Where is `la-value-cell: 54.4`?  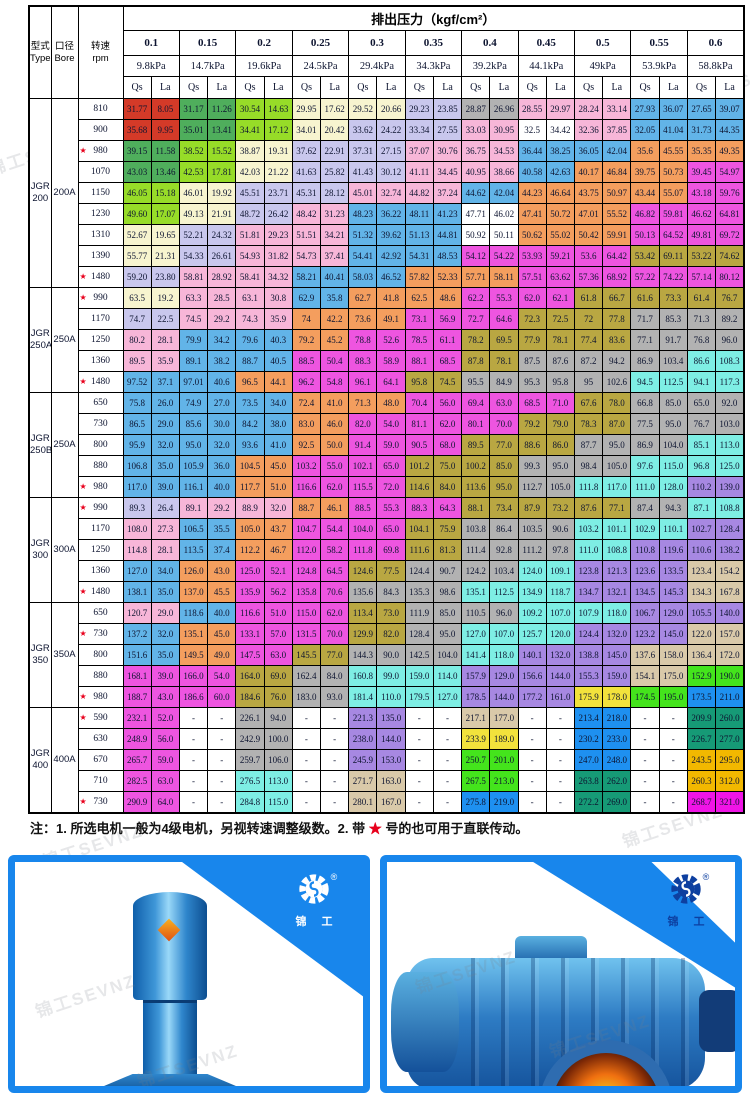 la-value-cell: 54.4 is located at coordinates (335, 529).